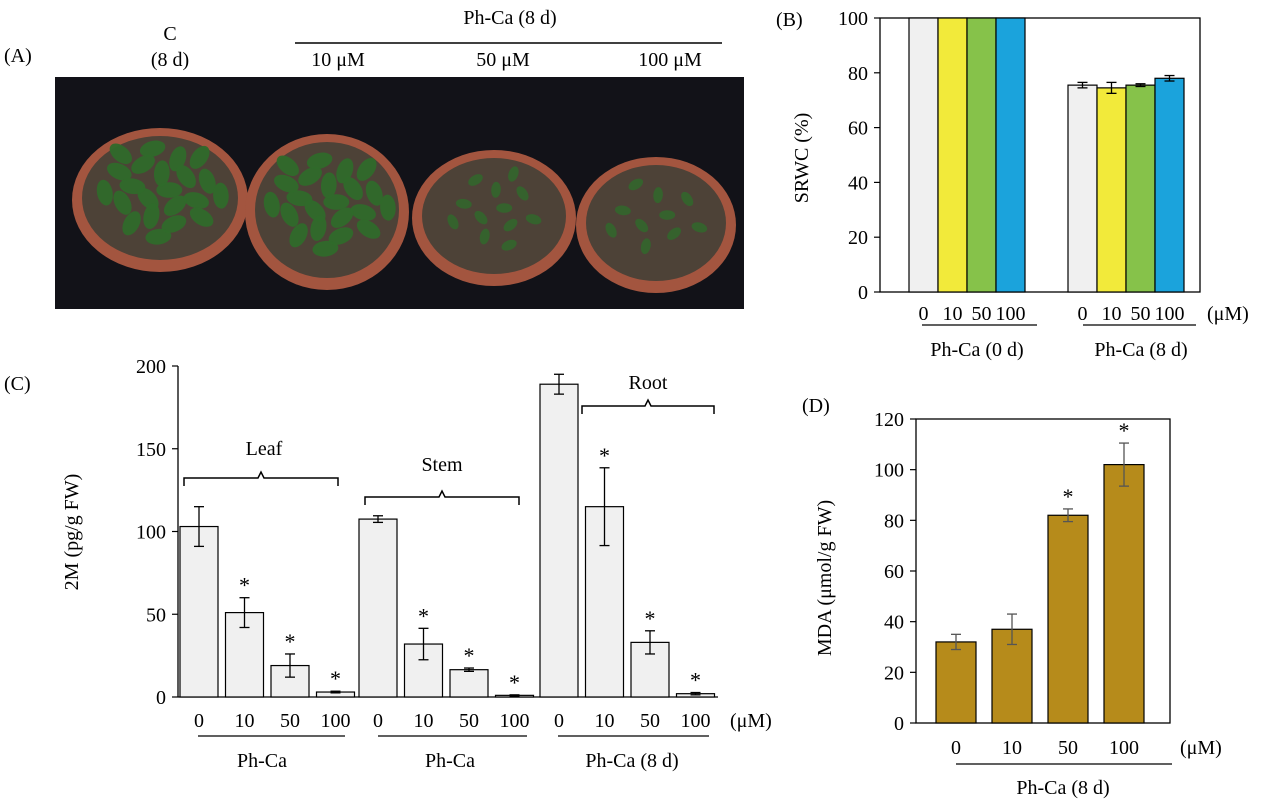 The width and height of the screenshot is (1266, 803). What do you see at coordinates (1068, 496) in the screenshot?
I see `mda-significance-star: *` at bounding box center [1068, 496].